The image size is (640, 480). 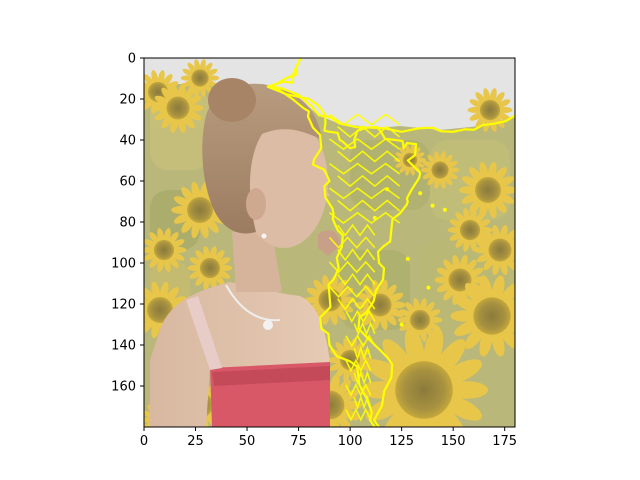 I want to click on sky-region, so click(x=329, y=94).